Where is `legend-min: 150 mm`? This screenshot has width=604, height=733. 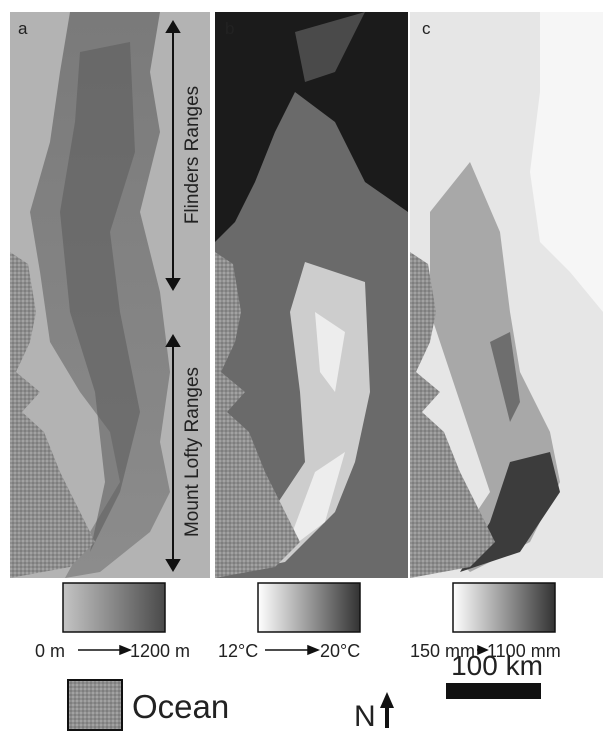
legend-min: 150 mm is located at coordinates (442, 651).